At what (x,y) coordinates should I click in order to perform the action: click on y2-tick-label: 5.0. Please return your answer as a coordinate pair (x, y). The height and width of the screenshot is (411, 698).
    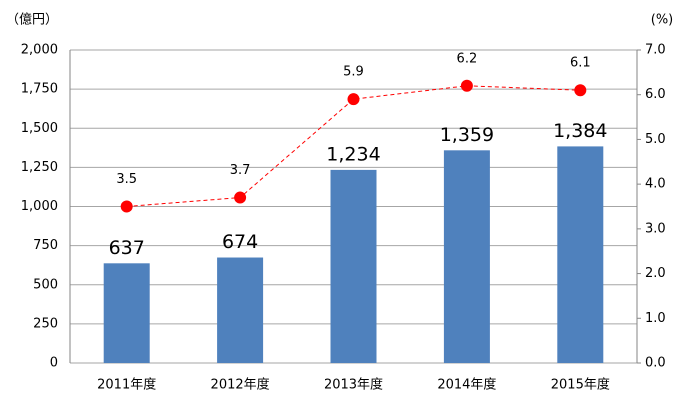
    Looking at the image, I should click on (655, 139).